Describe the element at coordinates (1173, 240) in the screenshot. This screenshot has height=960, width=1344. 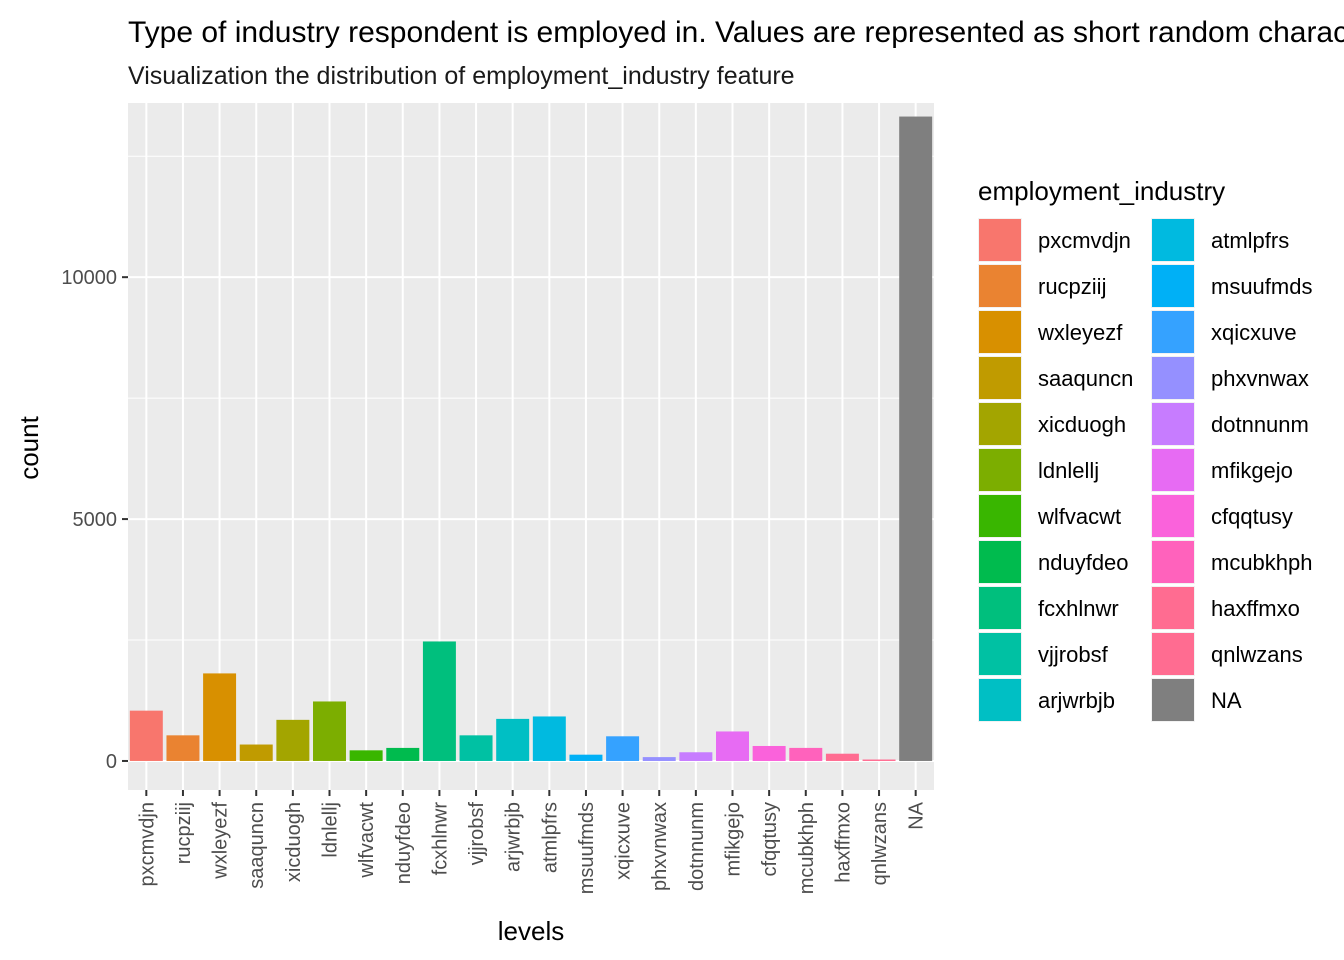
I see `legend-swatch-atmlpfrs` at that location.